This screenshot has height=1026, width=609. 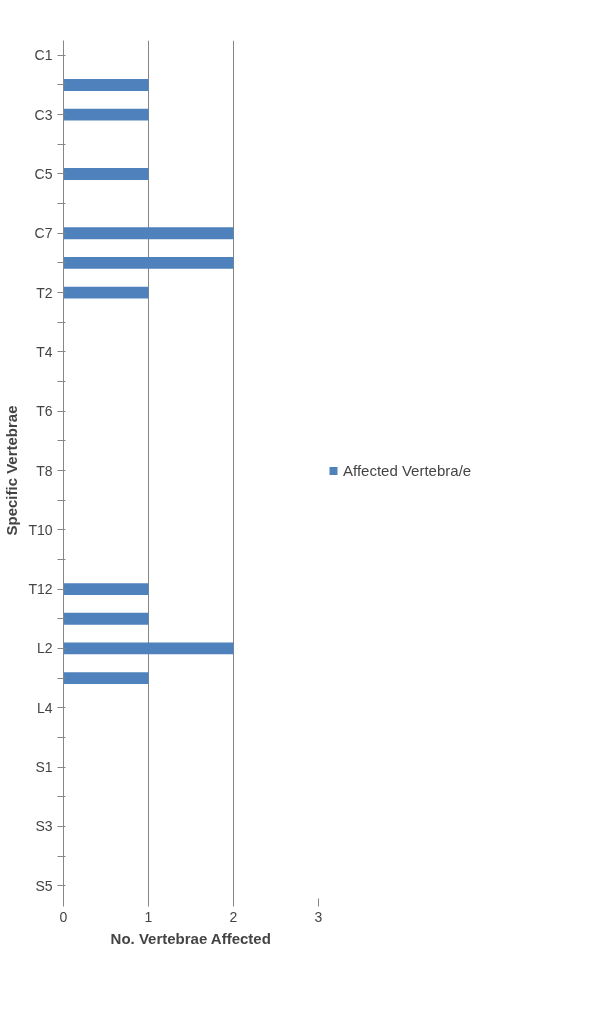 What do you see at coordinates (44, 470) in the screenshot?
I see `y-tick-label: T8` at bounding box center [44, 470].